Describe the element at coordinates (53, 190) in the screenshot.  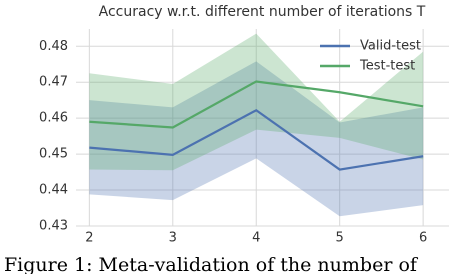
I see `y-tick-label: 0.44` at that location.